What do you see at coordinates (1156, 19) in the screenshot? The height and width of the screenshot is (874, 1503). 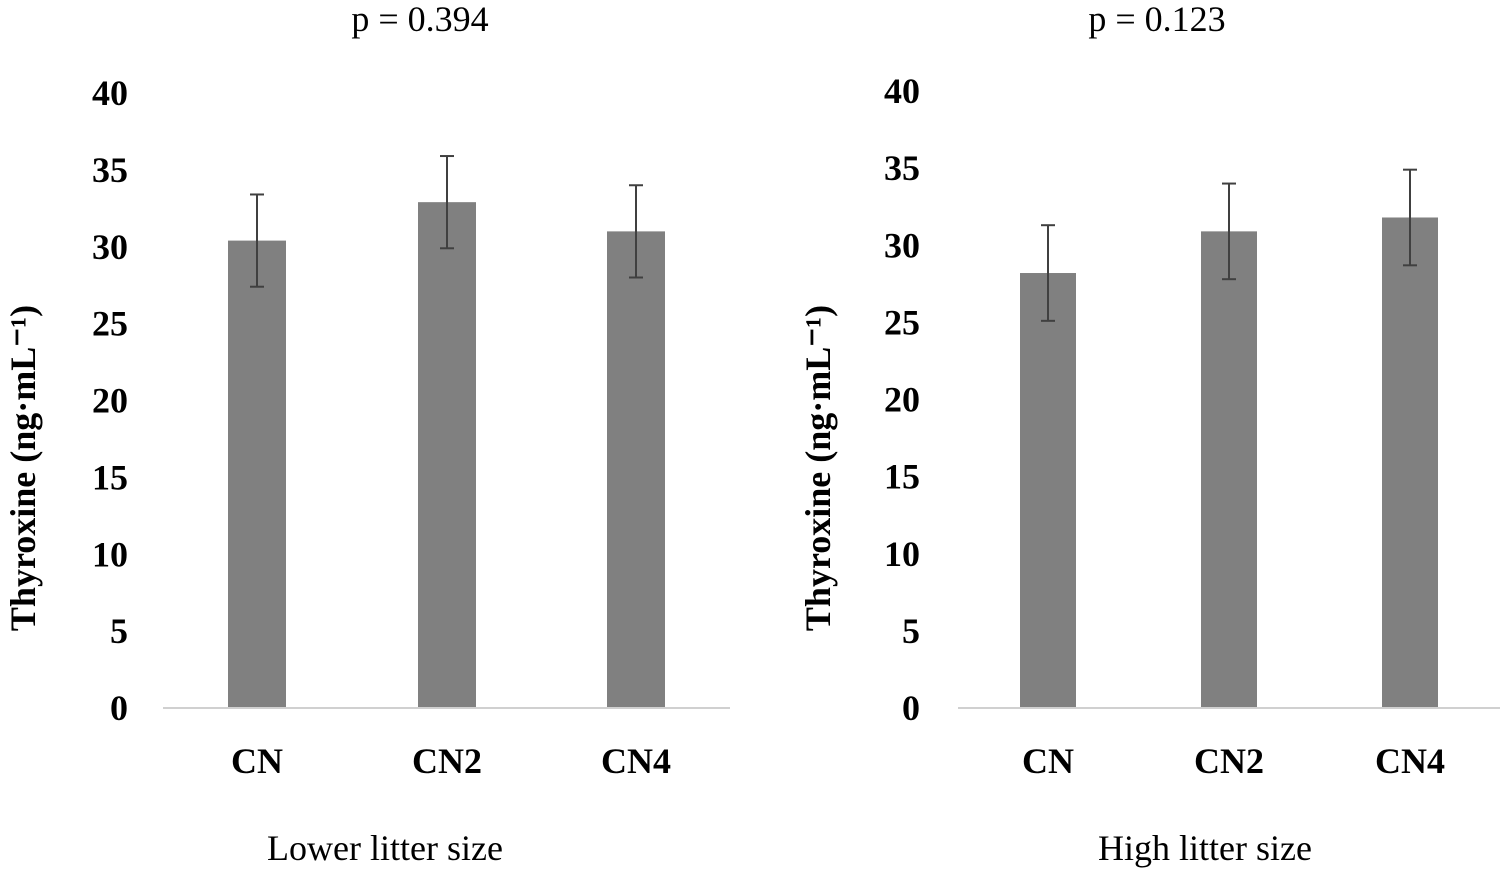 I see `chart-title: p = 0.123` at bounding box center [1156, 19].